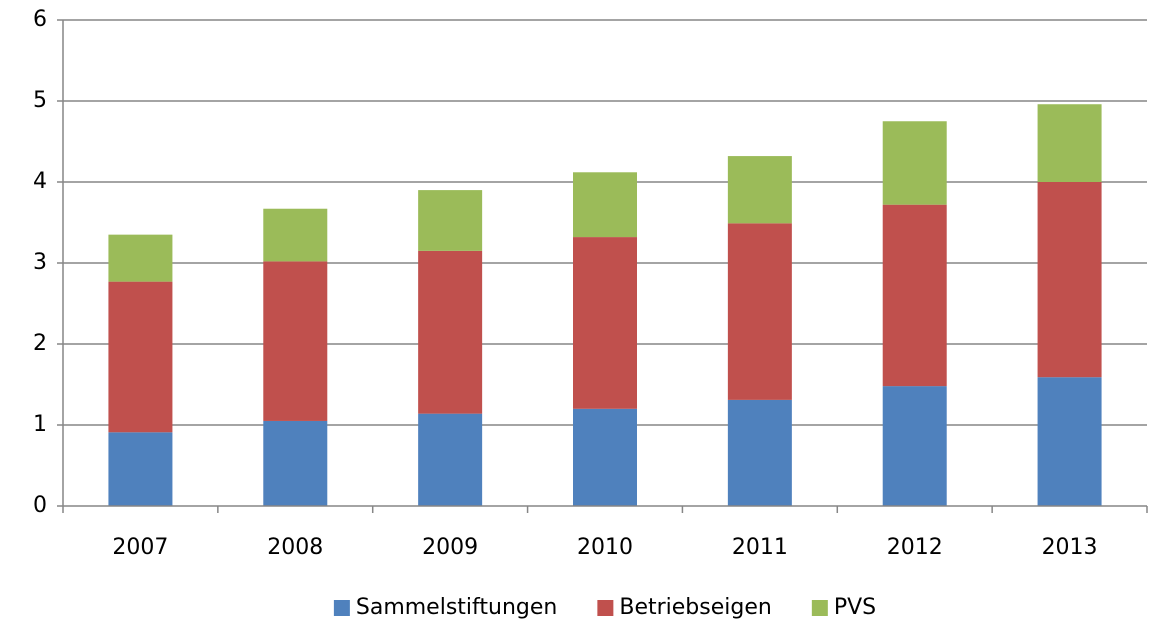 The image size is (1165, 625). What do you see at coordinates (295, 547) in the screenshot?
I see `x-tick-label: 2008` at bounding box center [295, 547].